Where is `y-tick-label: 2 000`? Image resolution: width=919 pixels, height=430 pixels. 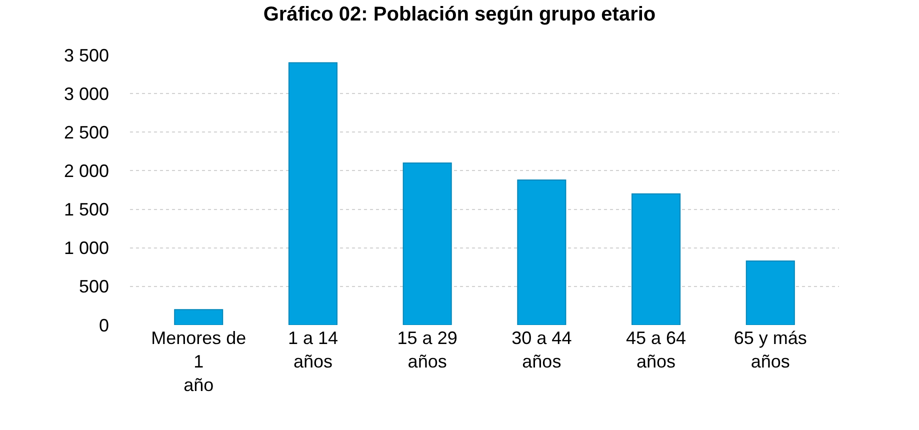 y-tick-label: 2 000 is located at coordinates (86, 171).